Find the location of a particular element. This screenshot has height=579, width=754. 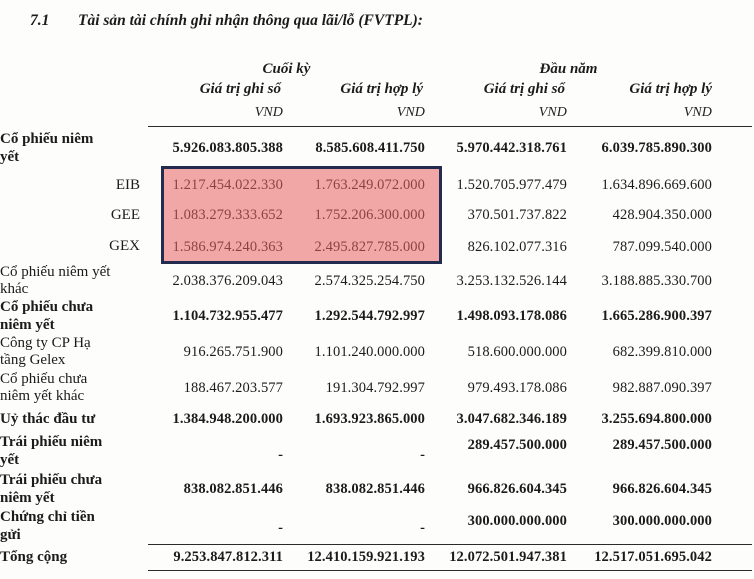

value-cell: 188.467.203.577 is located at coordinates (233, 387).